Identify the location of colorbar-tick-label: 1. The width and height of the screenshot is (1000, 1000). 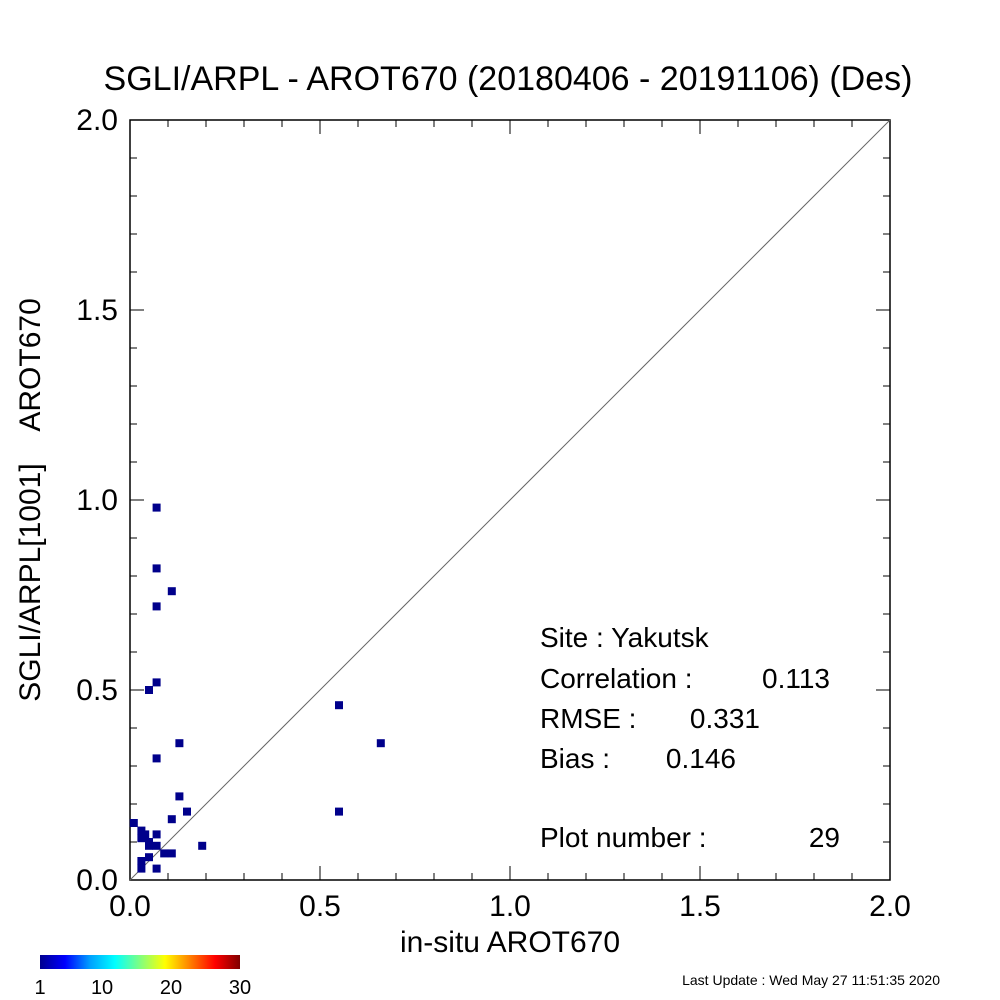
(39, 988).